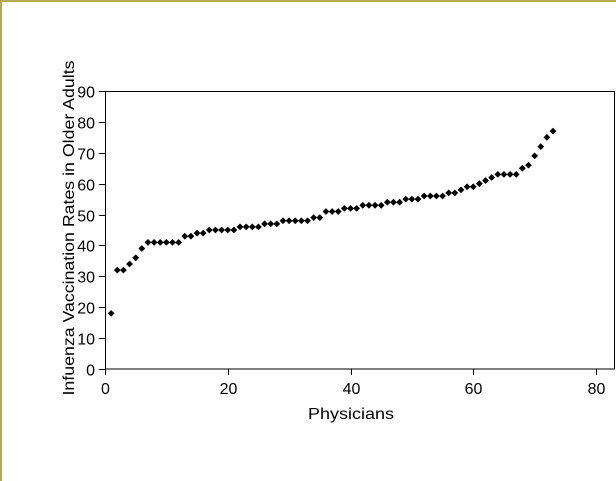 This screenshot has height=481, width=616. Describe the element at coordinates (86, 93) in the screenshot. I see `y-tick-label: 90` at that location.